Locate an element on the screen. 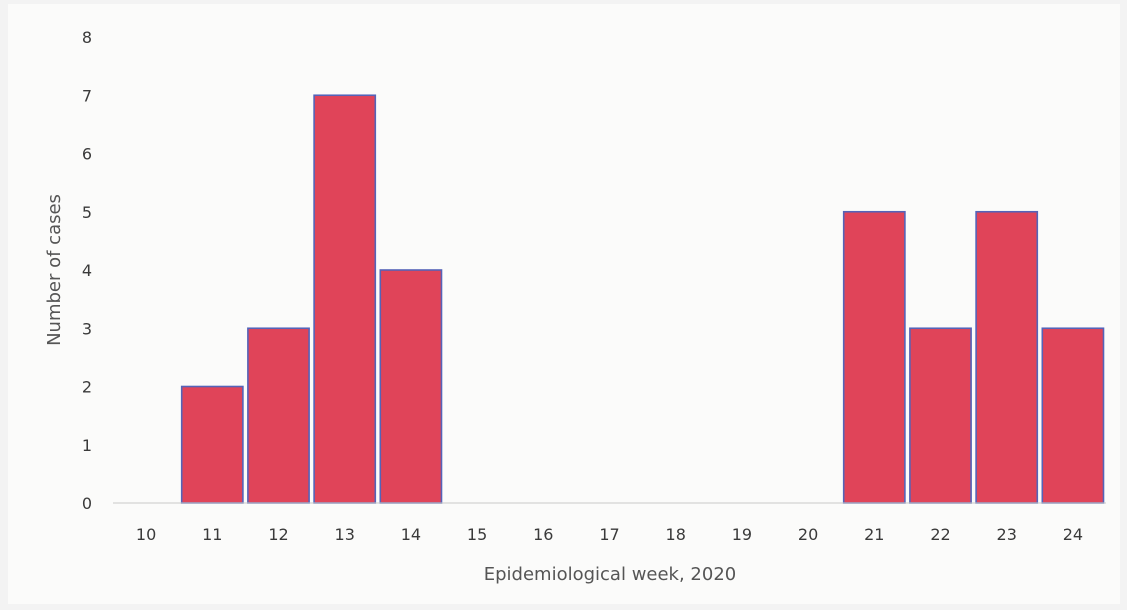 The width and height of the screenshot is (1127, 610). y-tick-label: 0 is located at coordinates (87, 503).